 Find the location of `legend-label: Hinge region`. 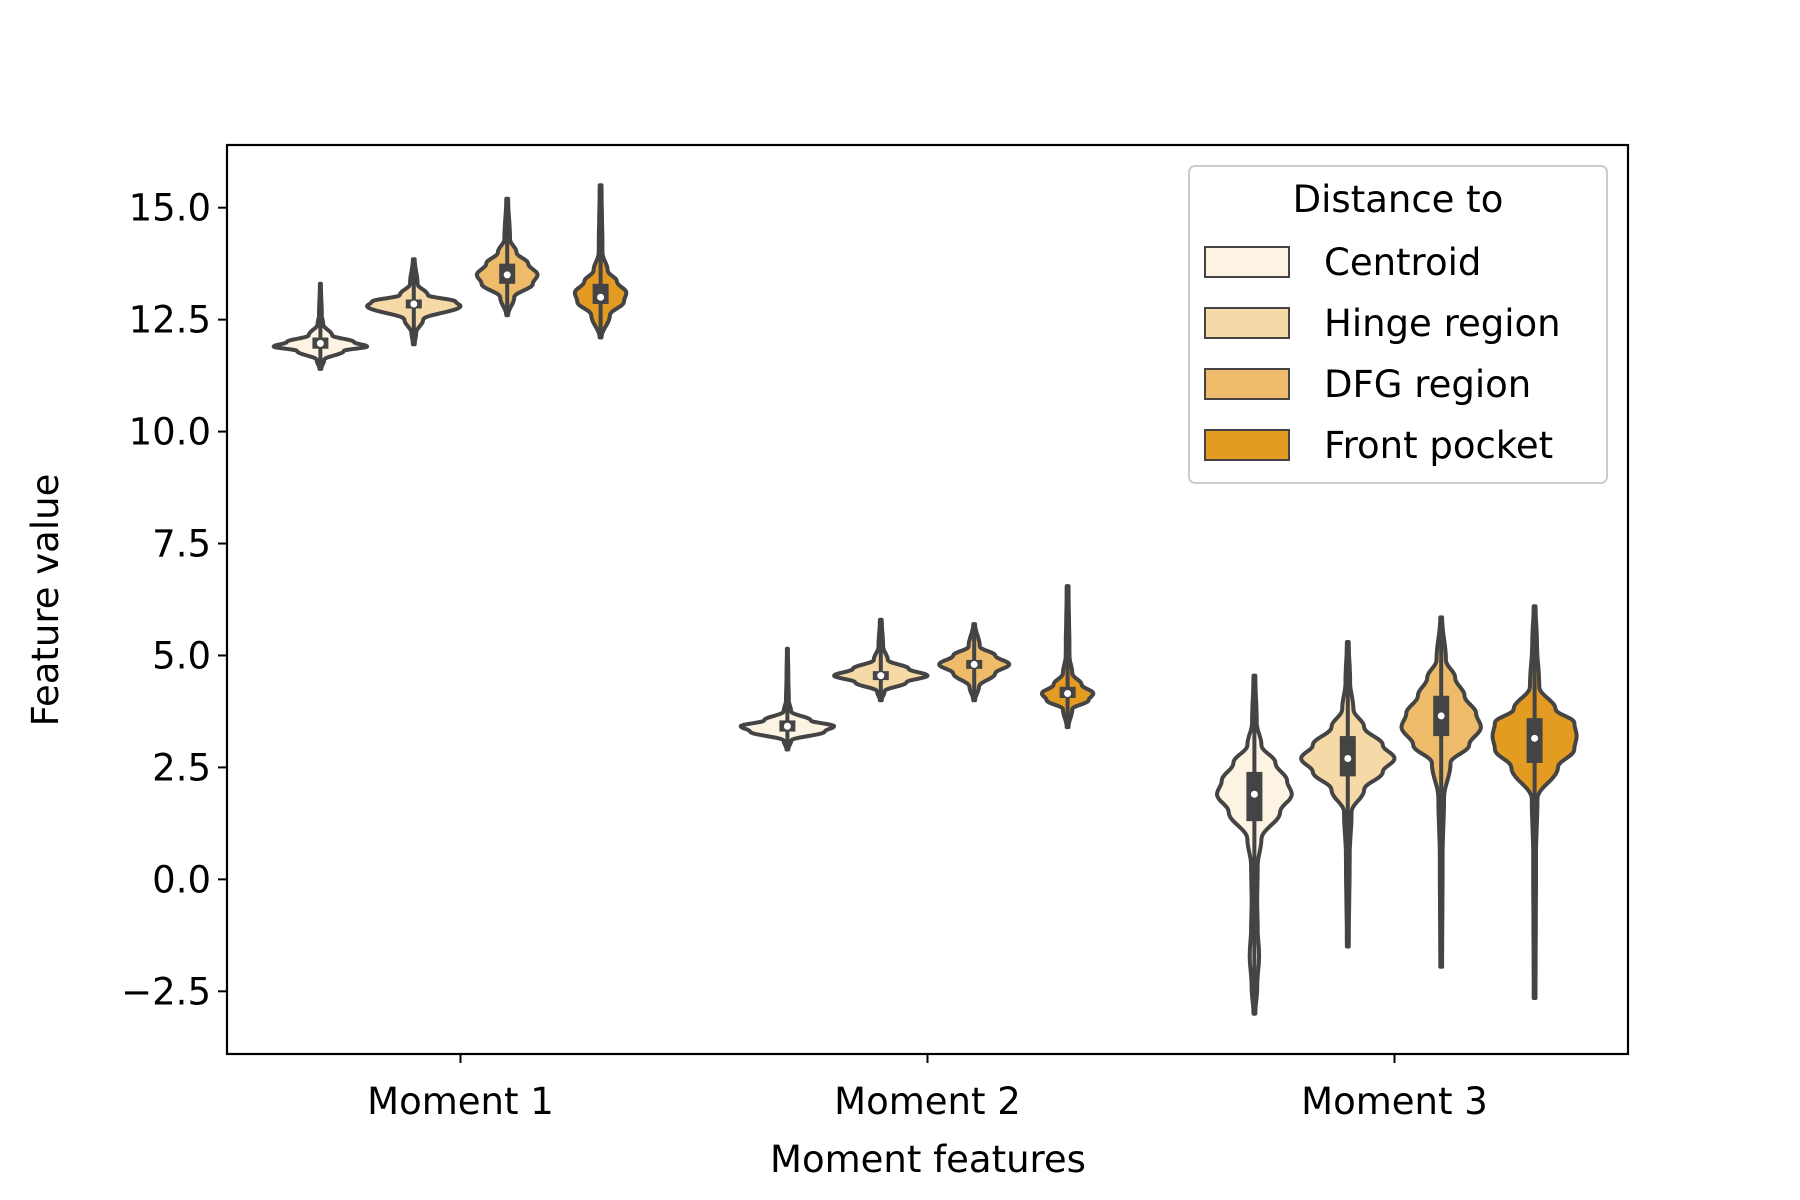

legend-label: Hinge region is located at coordinates (1442, 323).